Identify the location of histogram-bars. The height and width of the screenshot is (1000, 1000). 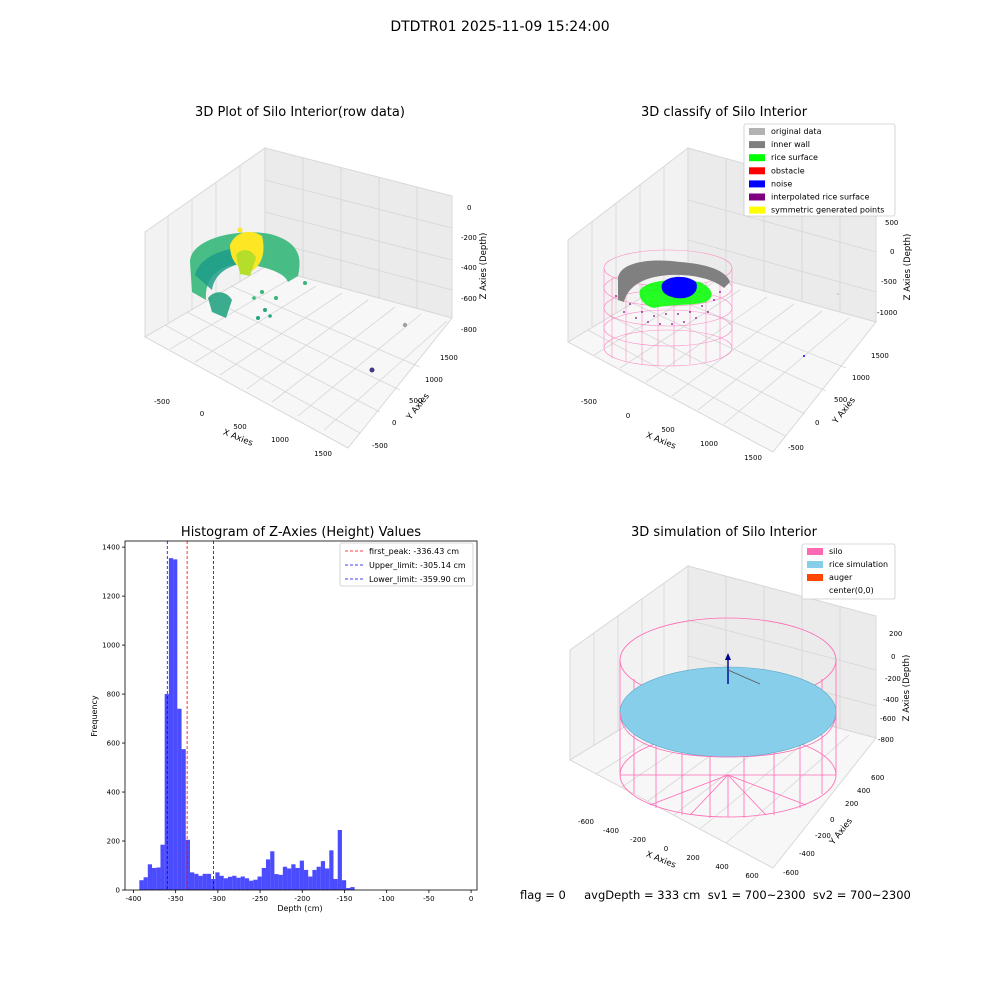
(247, 724).